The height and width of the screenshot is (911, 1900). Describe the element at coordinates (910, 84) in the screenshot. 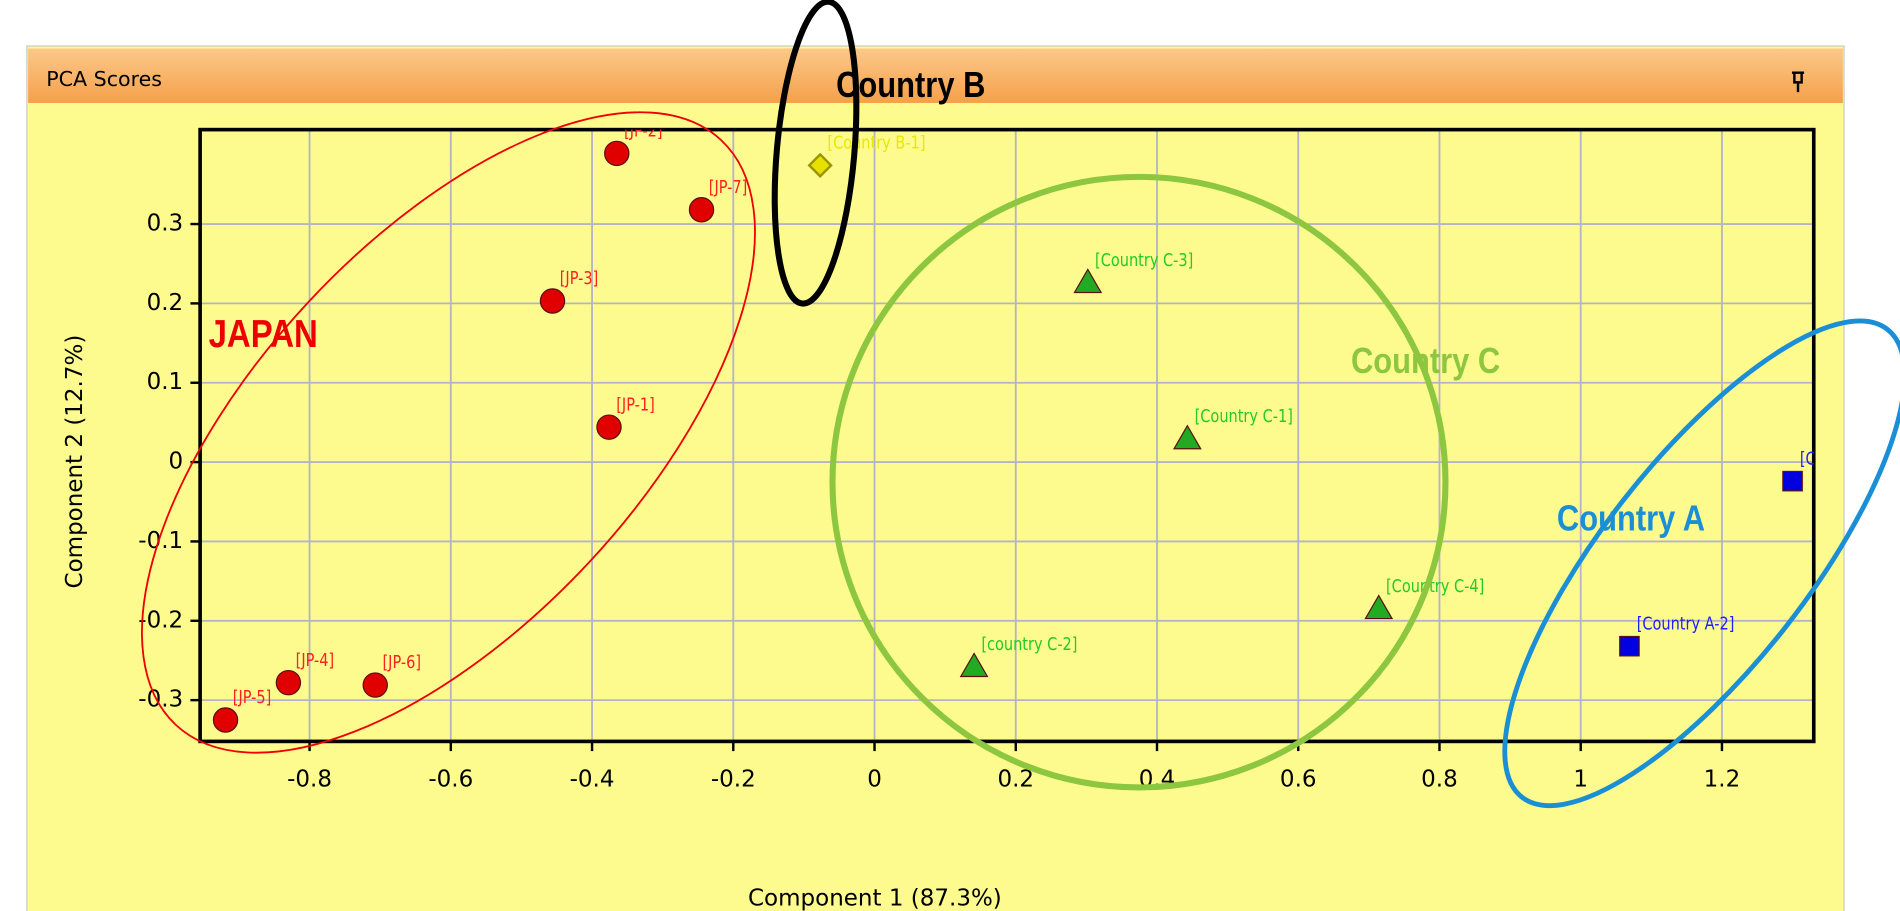

I see `annotation: Country B` at that location.